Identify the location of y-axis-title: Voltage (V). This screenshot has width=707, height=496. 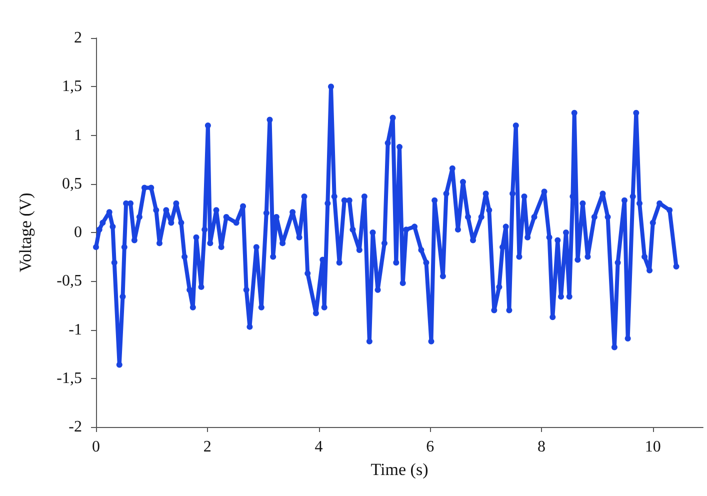
(25, 232).